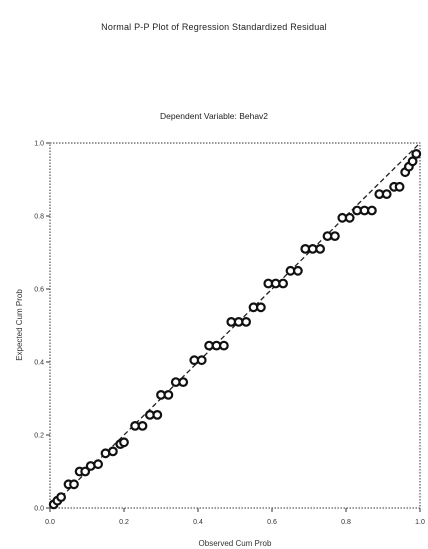  What do you see at coordinates (39, 290) in the screenshot?
I see `y-tick-label: 0.6` at bounding box center [39, 290].